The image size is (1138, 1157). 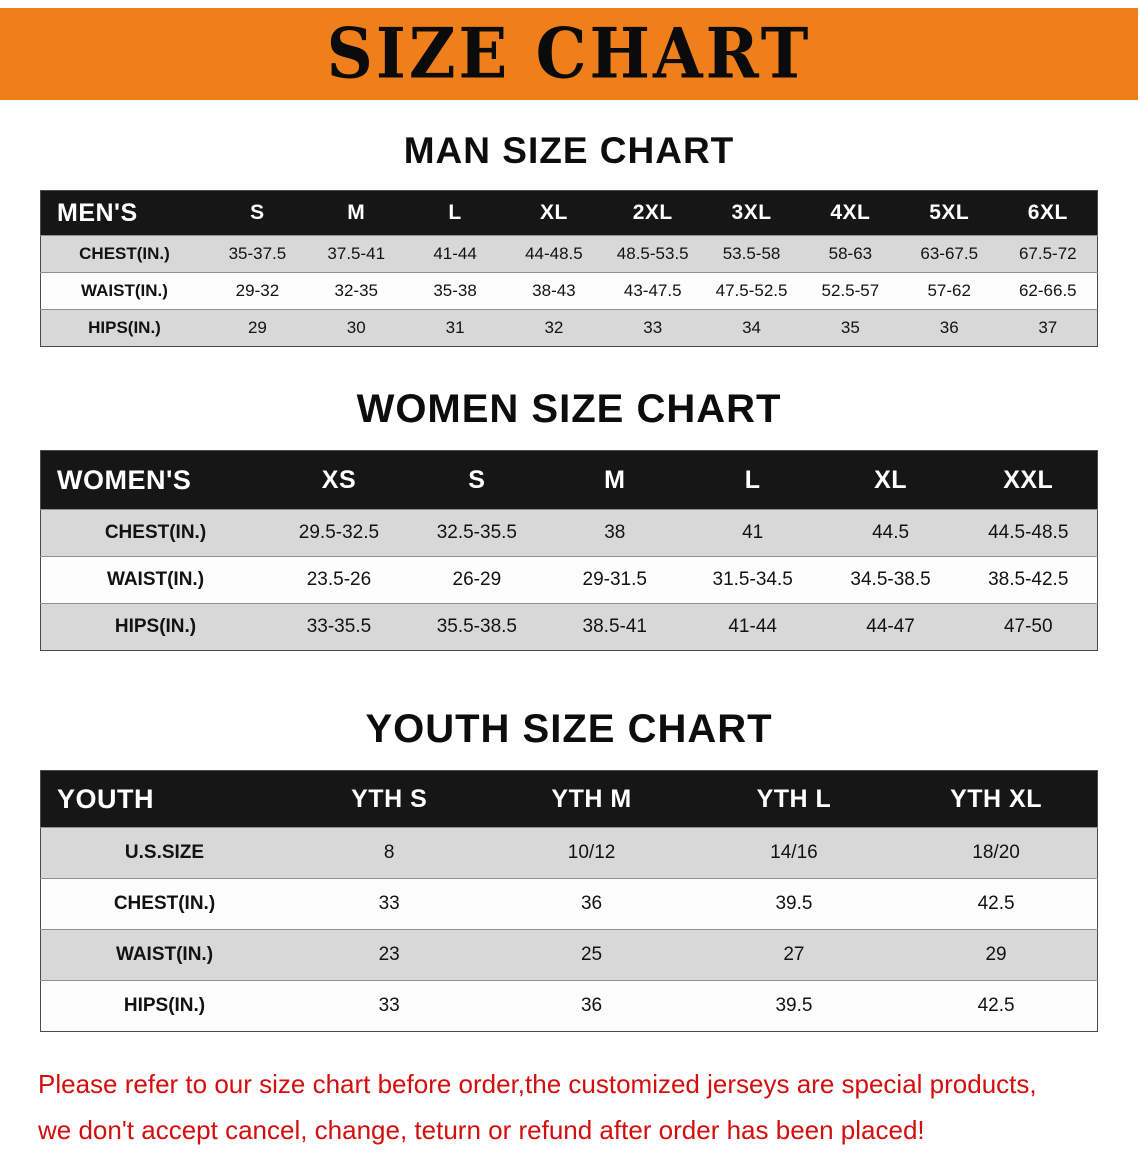 What do you see at coordinates (569, 150) in the screenshot?
I see `men-section-heading: MAN SIZE CHART` at bounding box center [569, 150].